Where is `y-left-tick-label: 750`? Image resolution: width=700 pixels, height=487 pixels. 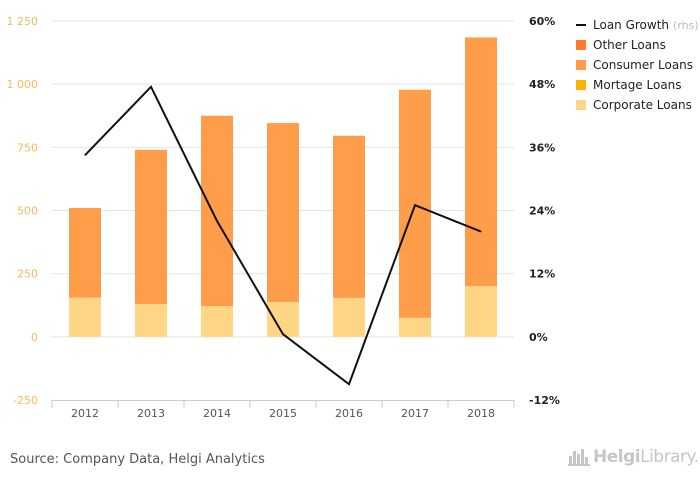
y-left-tick-label: 750 is located at coordinates (27, 147).